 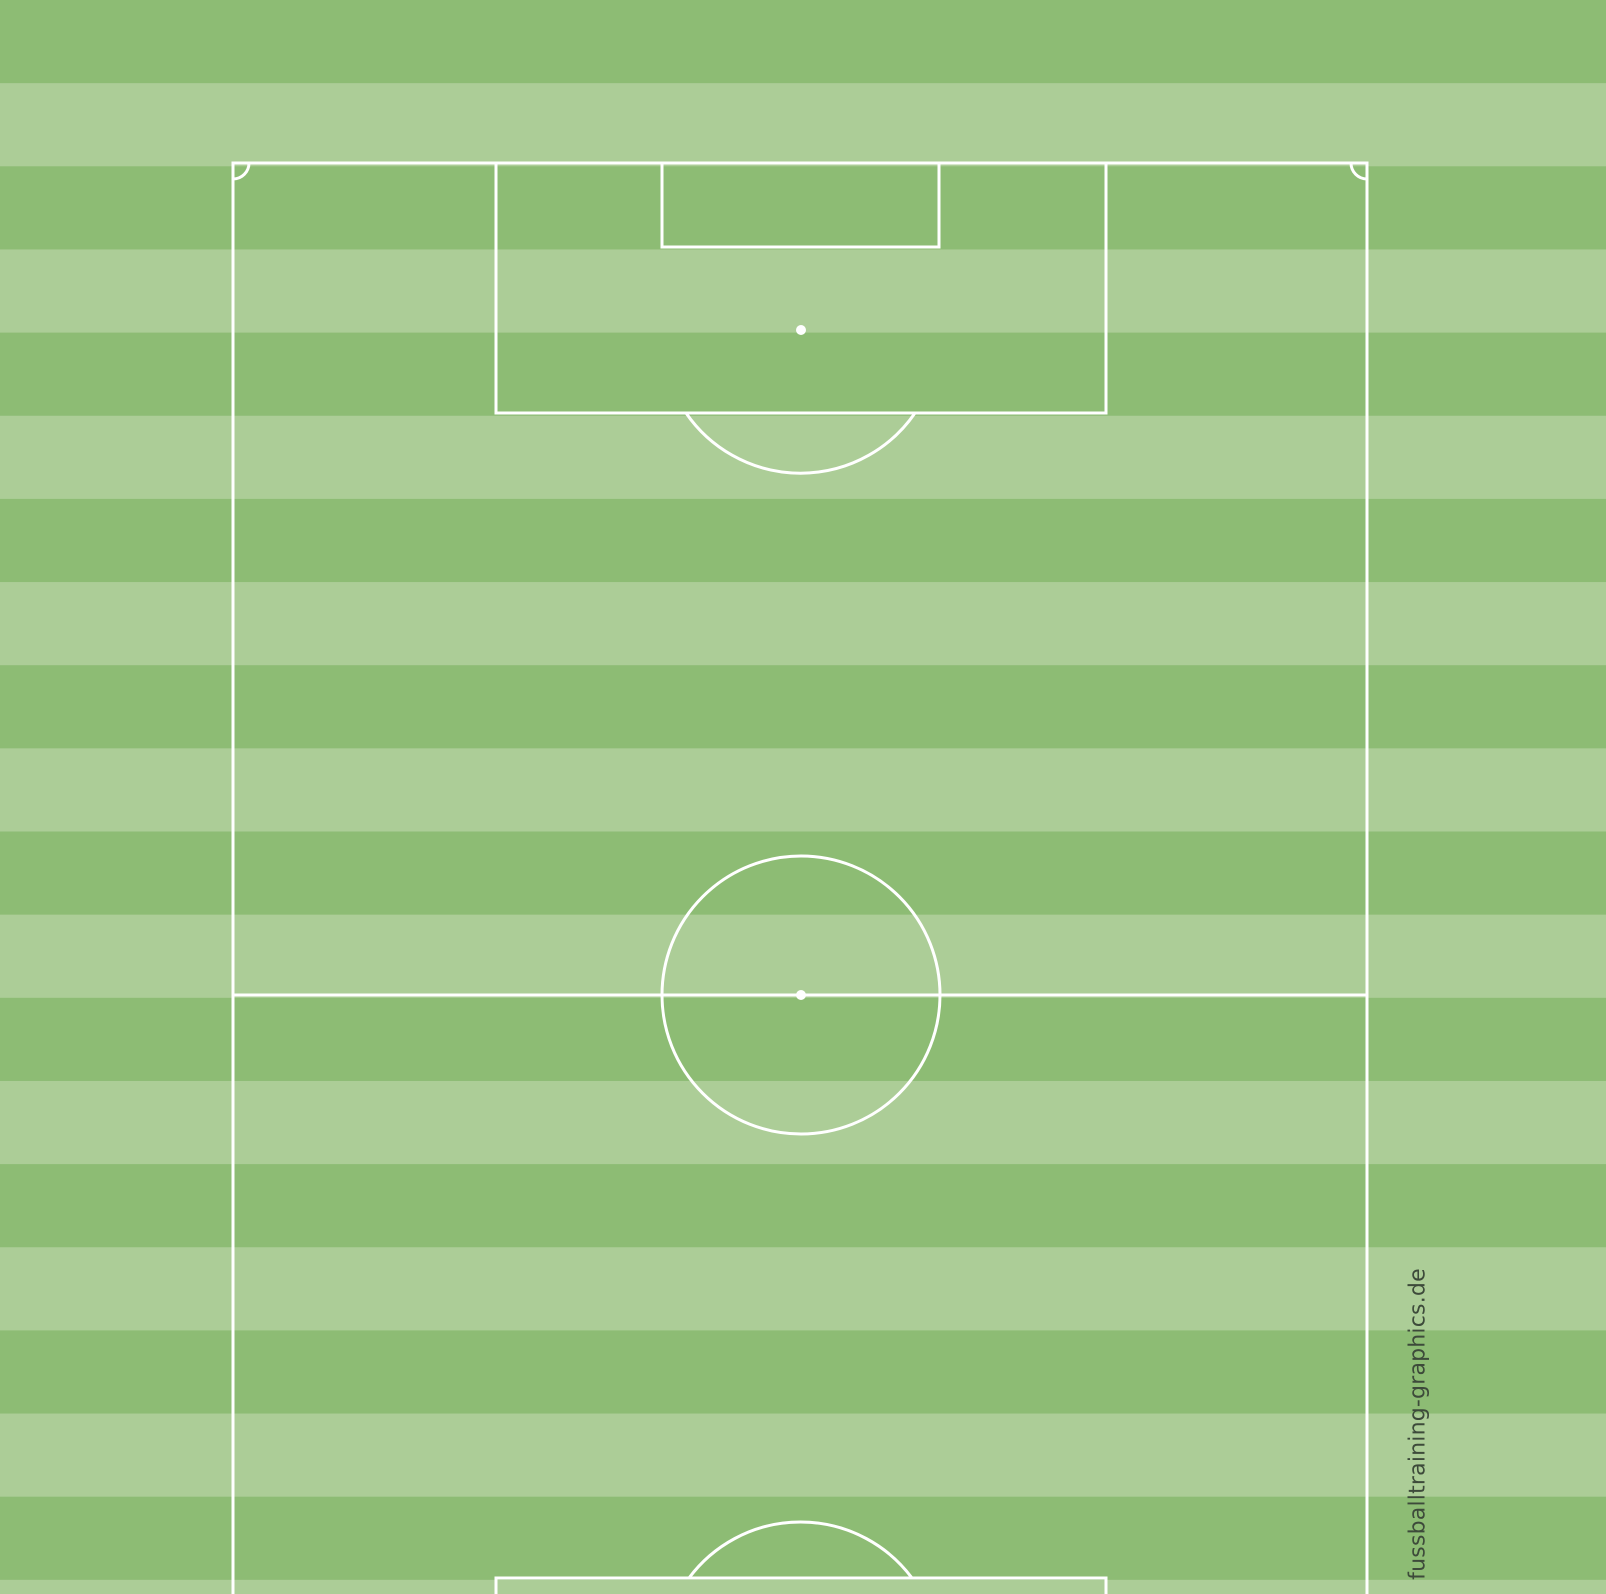 I want to click on penalty-area-bottom, so click(x=801, y=1585).